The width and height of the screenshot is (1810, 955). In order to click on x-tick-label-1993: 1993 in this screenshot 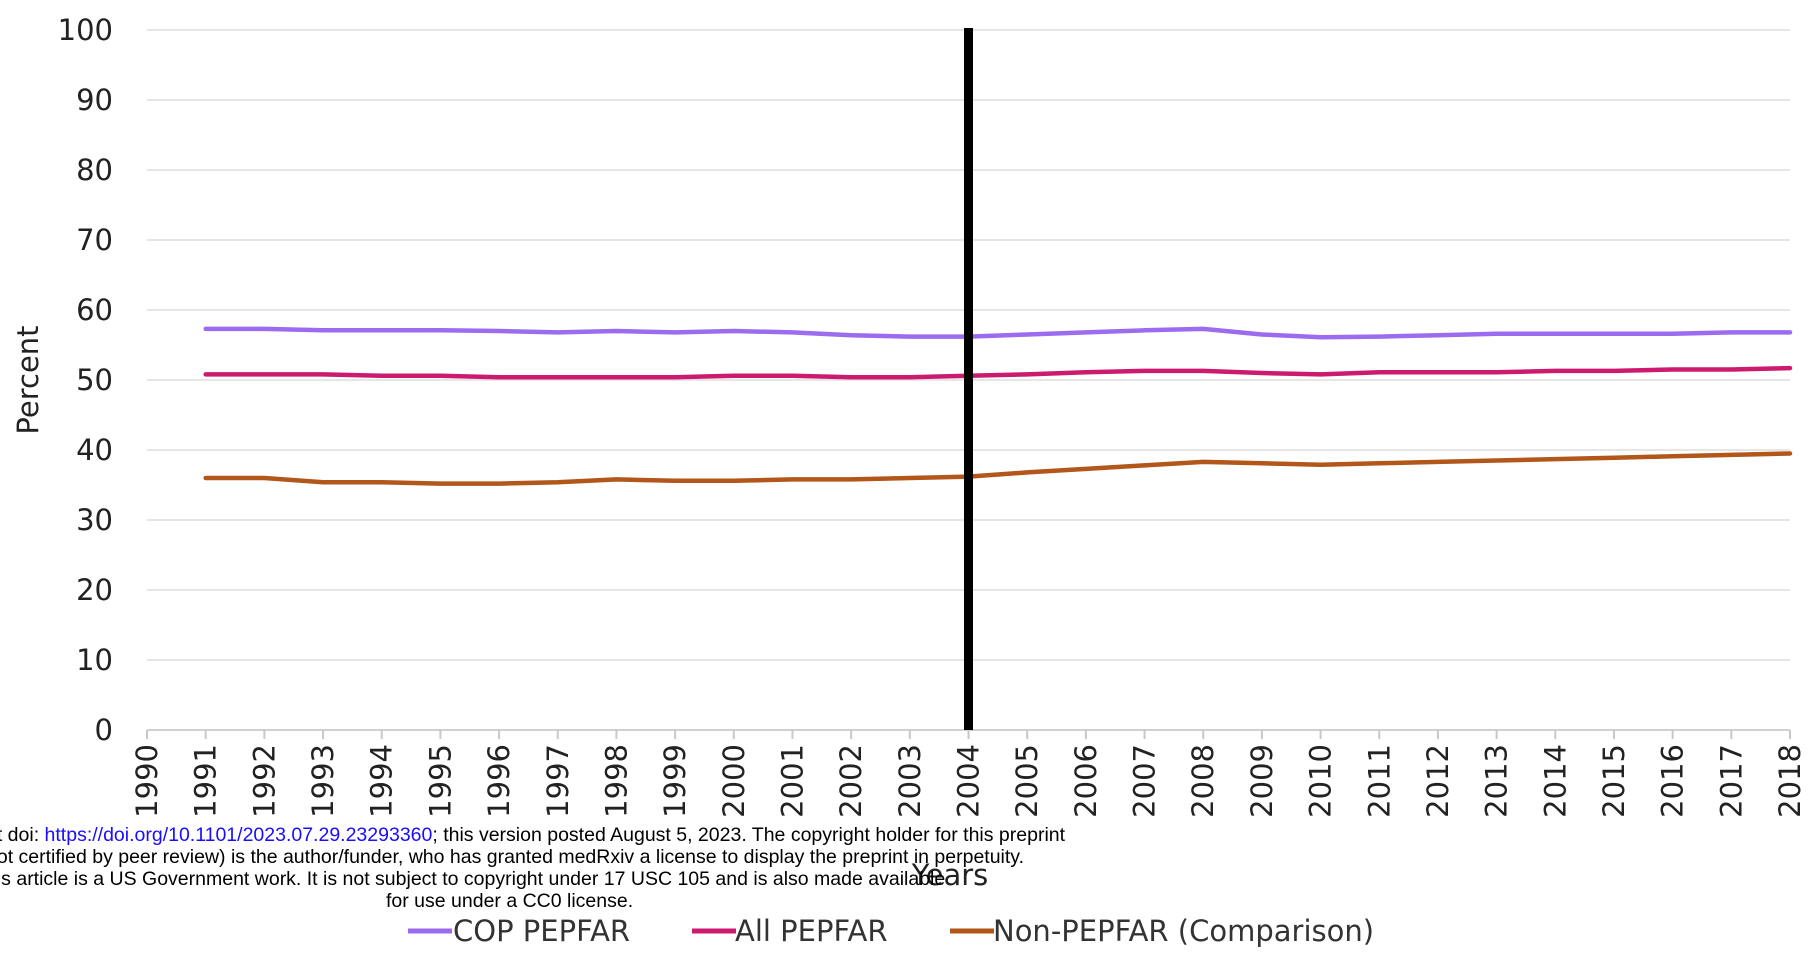, I will do `click(323, 781)`.